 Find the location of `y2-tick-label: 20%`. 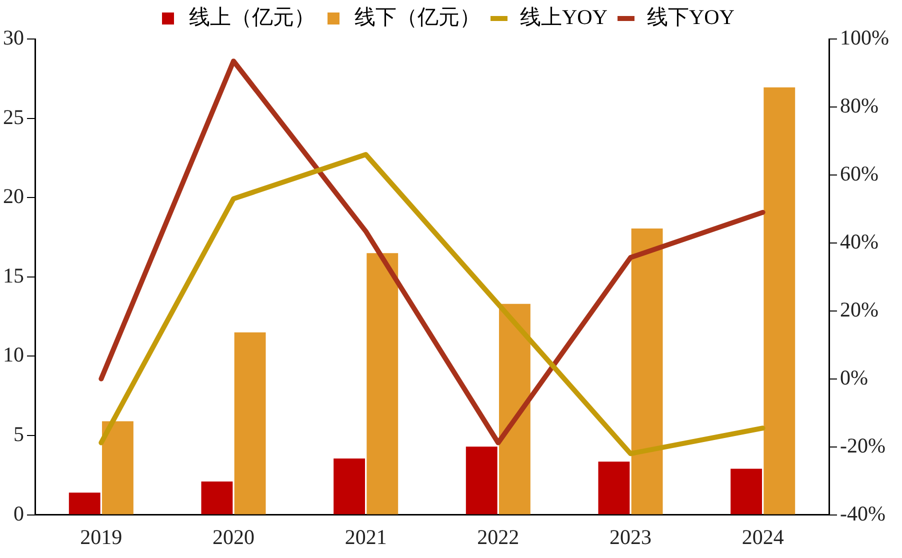

y2-tick-label: 20% is located at coordinates (859, 309).